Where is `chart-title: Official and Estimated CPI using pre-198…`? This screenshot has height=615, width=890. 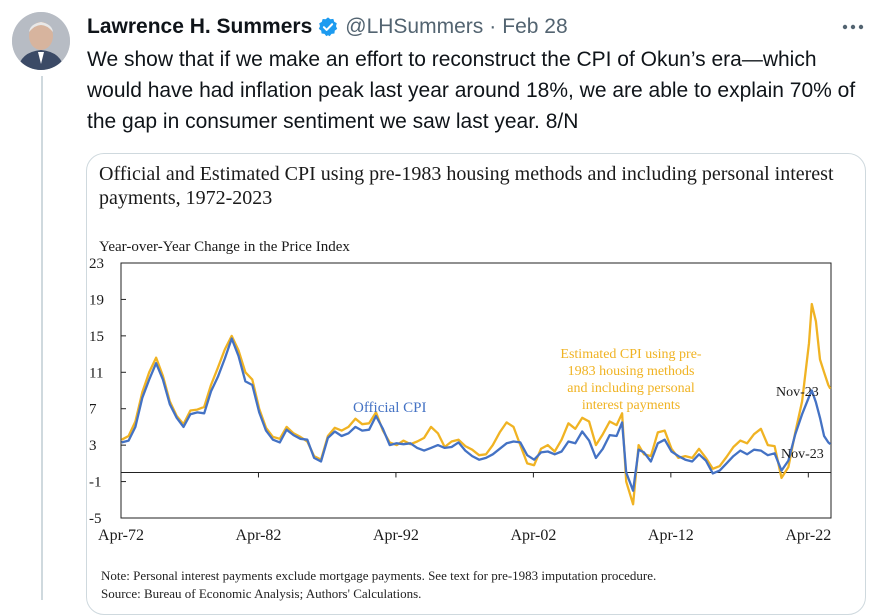
chart-title: Official and Estimated CPI using pre-198… is located at coordinates (466, 186).